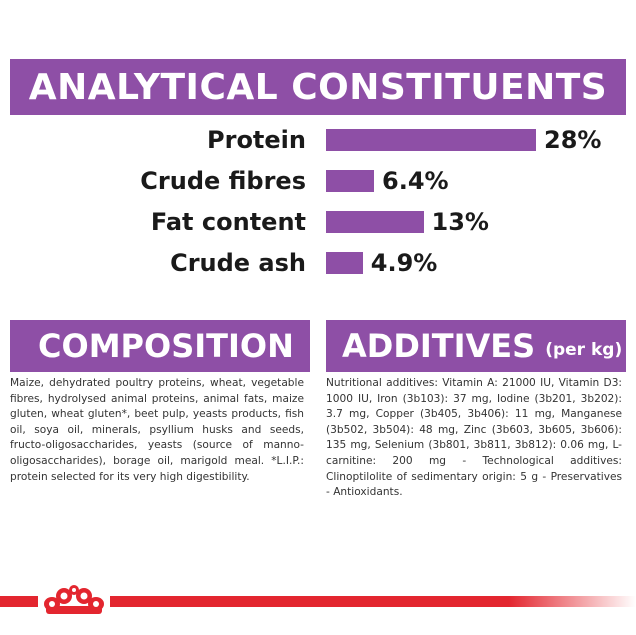 Image resolution: width=636 pixels, height=635 pixels. Describe the element at coordinates (404, 263) in the screenshot. I see `constituent-value: 4.9%` at that location.